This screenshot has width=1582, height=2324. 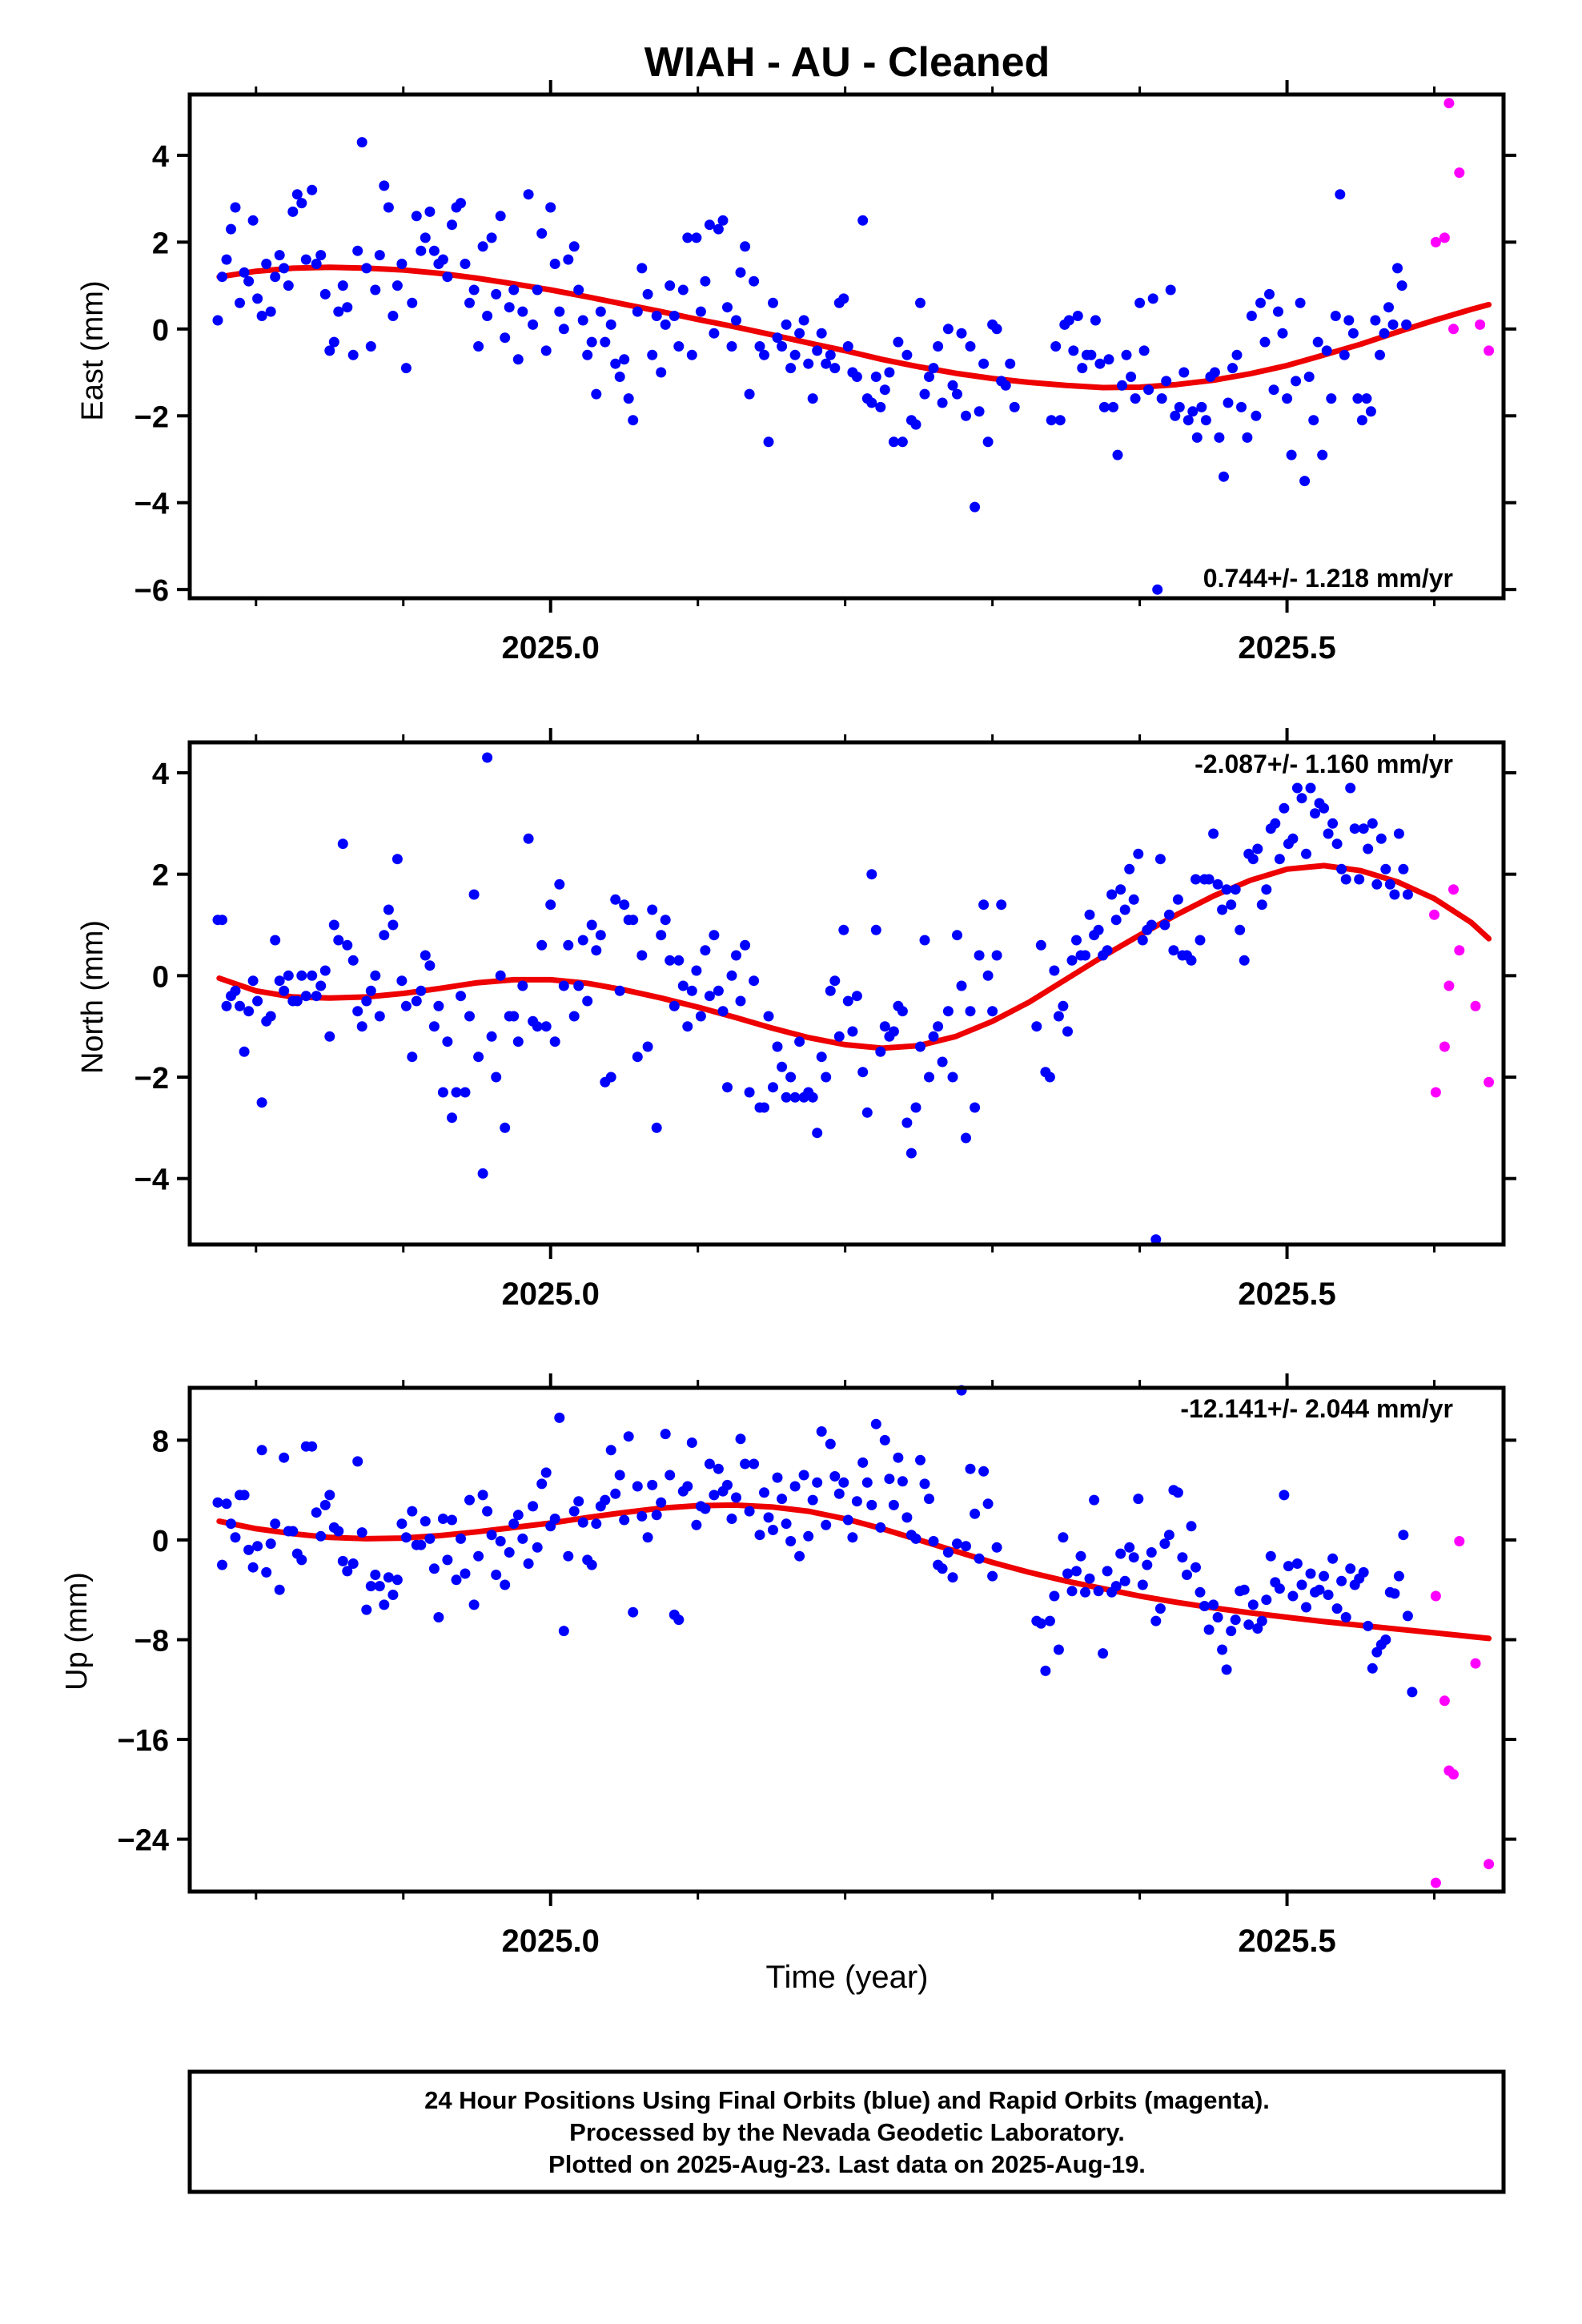 I want to click on north-x-tick-label: 2025.5, so click(x=1286, y=1294).